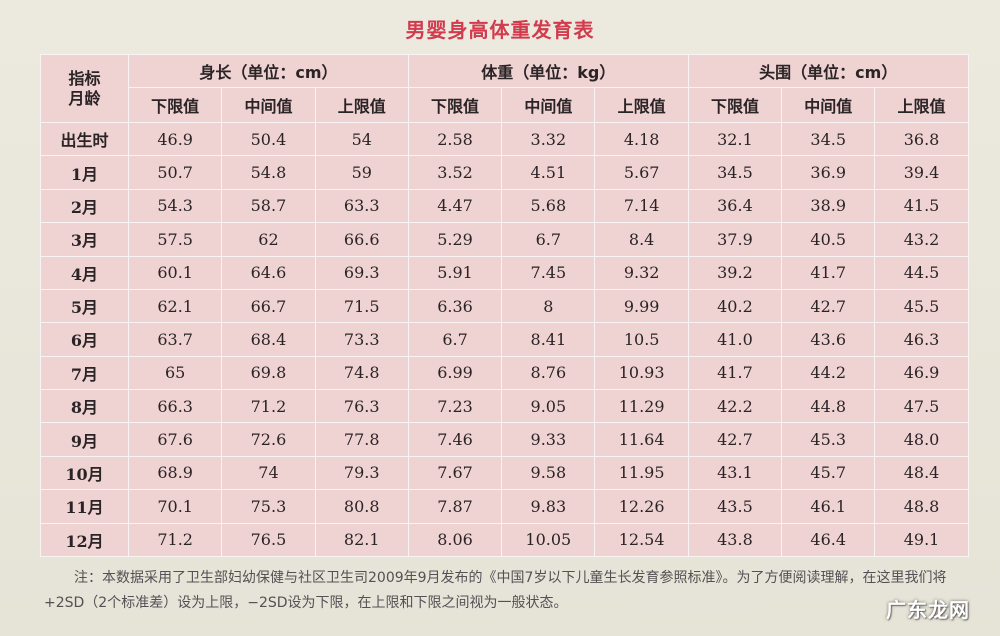 The image size is (1000, 636). Describe the element at coordinates (828, 506) in the screenshot. I see `table-cell: 46.1` at that location.